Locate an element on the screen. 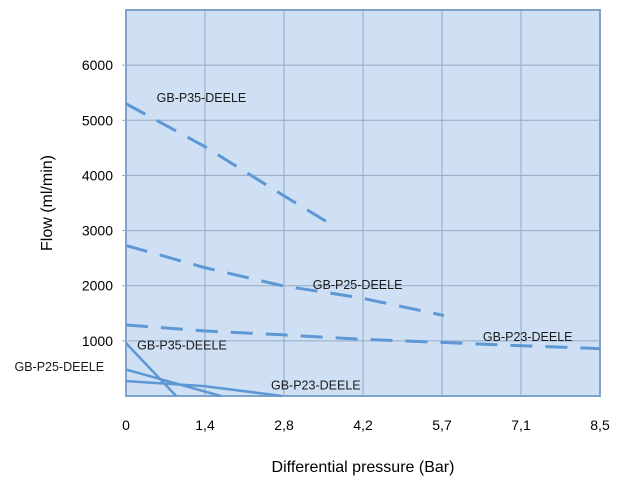  x-tick-label: 0 is located at coordinates (126, 425).